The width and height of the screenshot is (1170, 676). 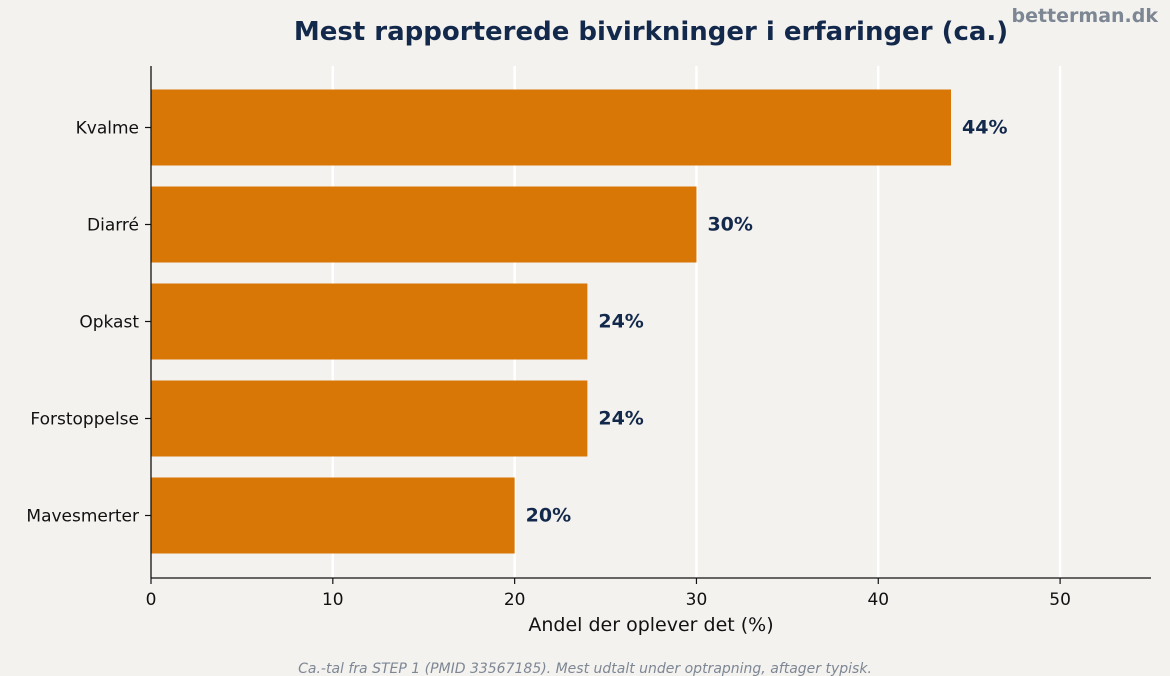 I want to click on x-tick-label: 20, so click(x=515, y=600).